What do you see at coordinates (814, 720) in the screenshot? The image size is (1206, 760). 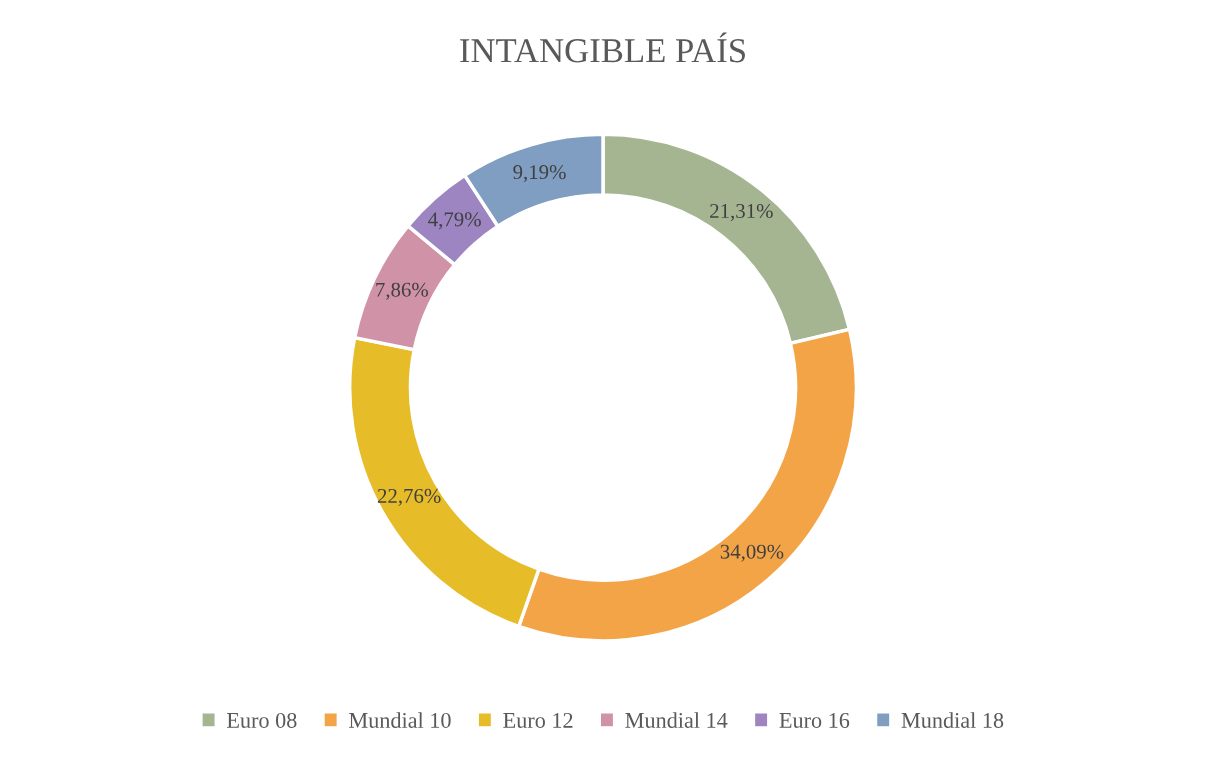 I see `legend-label: Euro 16` at bounding box center [814, 720].